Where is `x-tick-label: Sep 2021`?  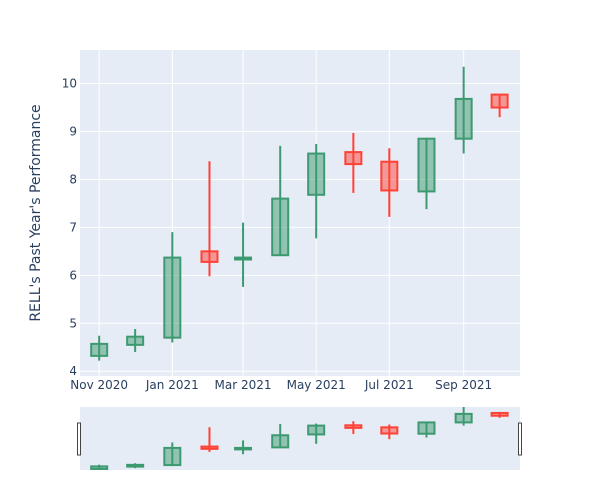 x-tick-label: Sep 2021 is located at coordinates (463, 385).